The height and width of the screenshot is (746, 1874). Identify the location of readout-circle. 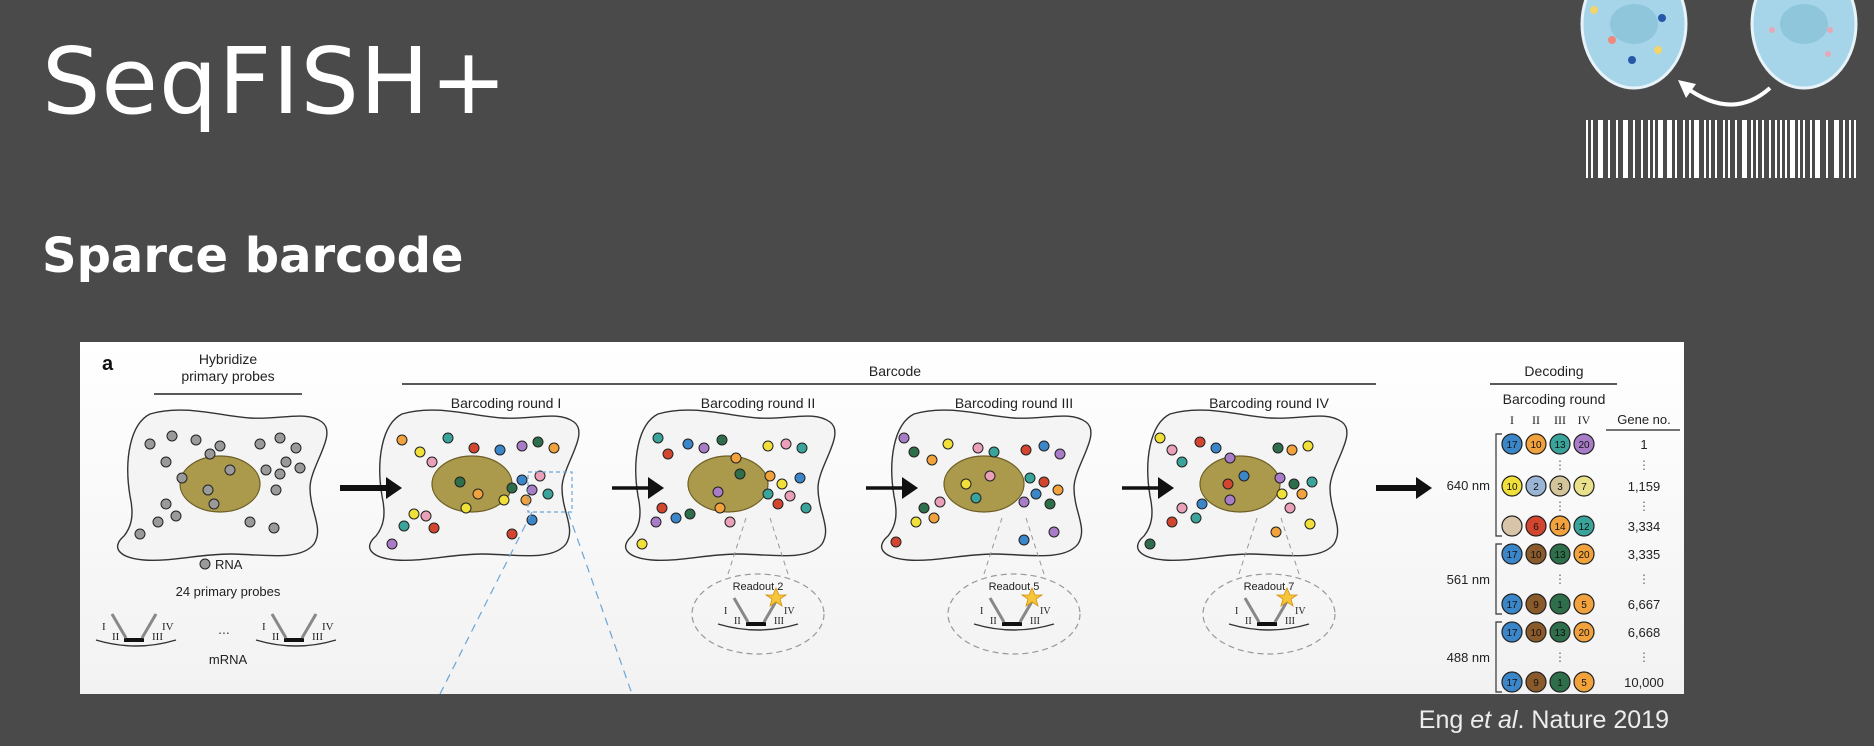
(1014, 614).